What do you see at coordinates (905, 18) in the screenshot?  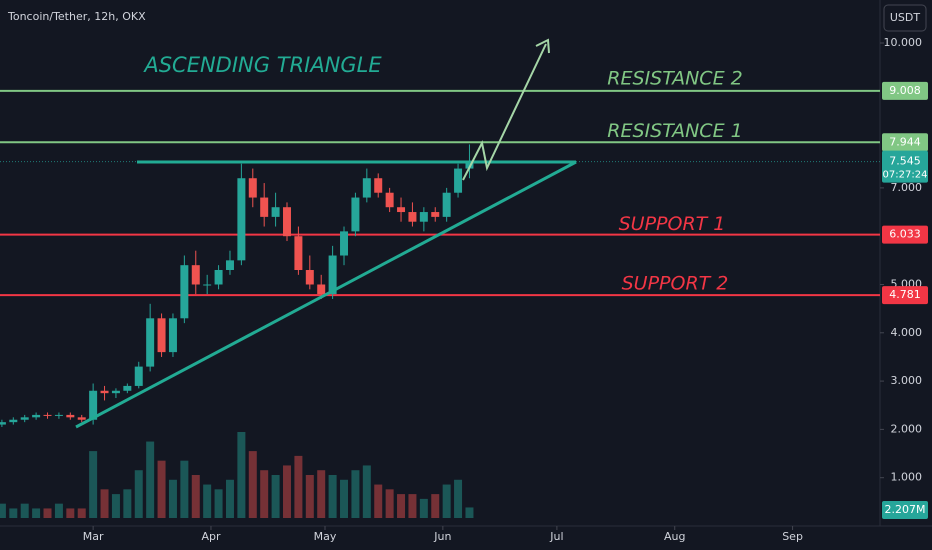 I see `currency-button` at bounding box center [905, 18].